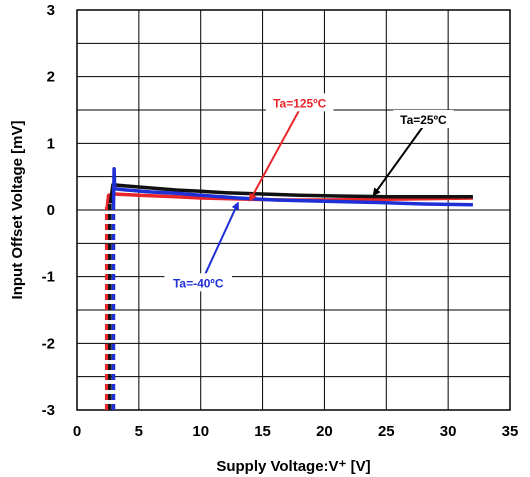 The height and width of the screenshot is (477, 530). Describe the element at coordinates (77, 431) in the screenshot. I see `x-tick-label: 0` at that location.